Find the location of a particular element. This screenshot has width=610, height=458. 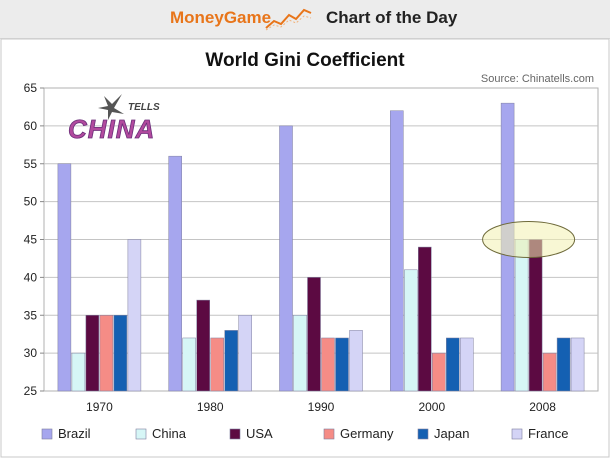

chinatells-logo: TELLS CHINA is located at coordinates (114, 119).